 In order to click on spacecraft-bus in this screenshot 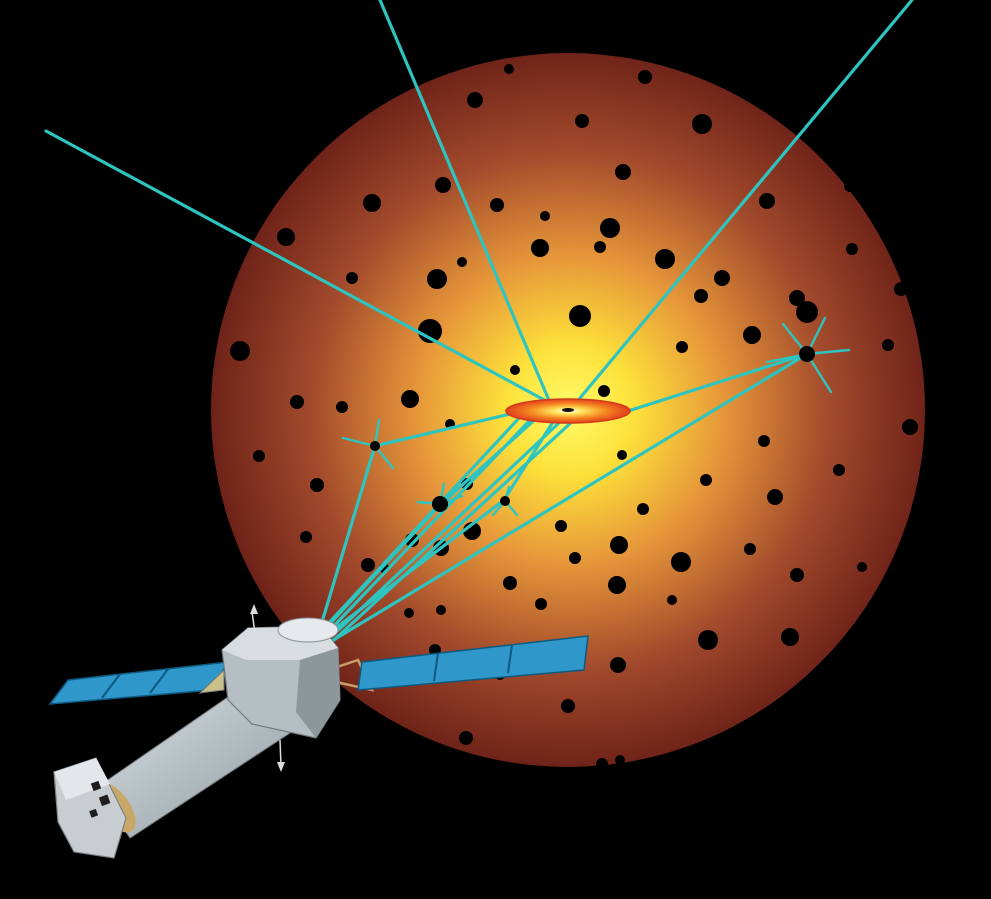, I will do `click(281, 688)`.